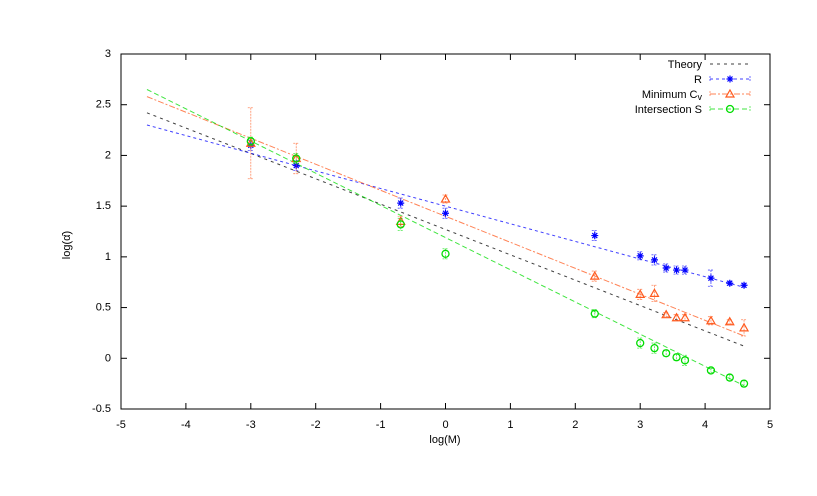 This screenshot has width=817, height=496. I want to click on y-tick-label: 0, so click(108, 358).